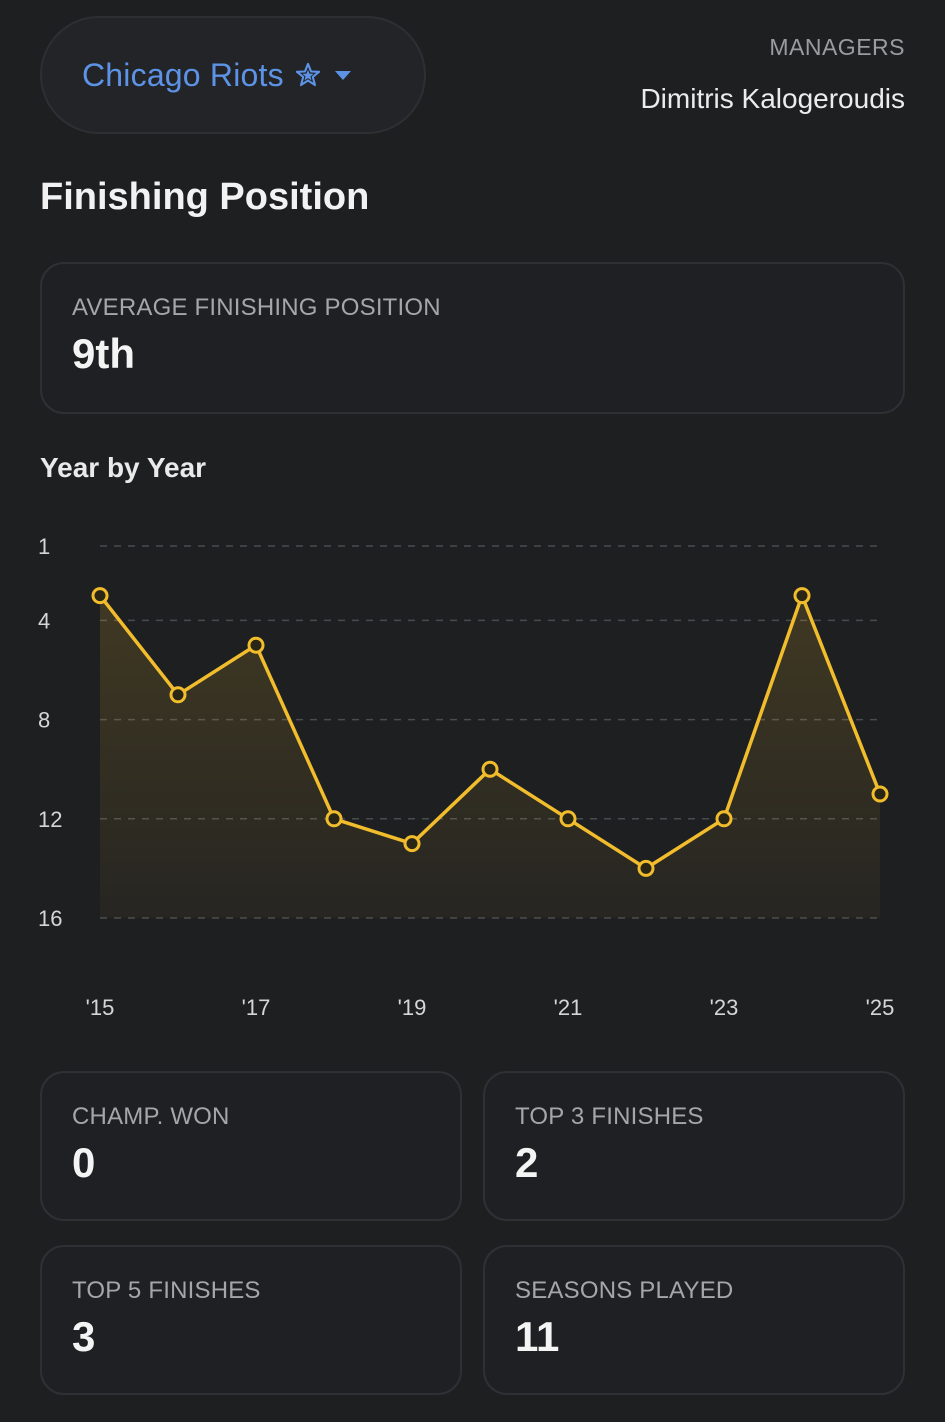  I want to click on x-tick-label: '19, so click(412, 1007).